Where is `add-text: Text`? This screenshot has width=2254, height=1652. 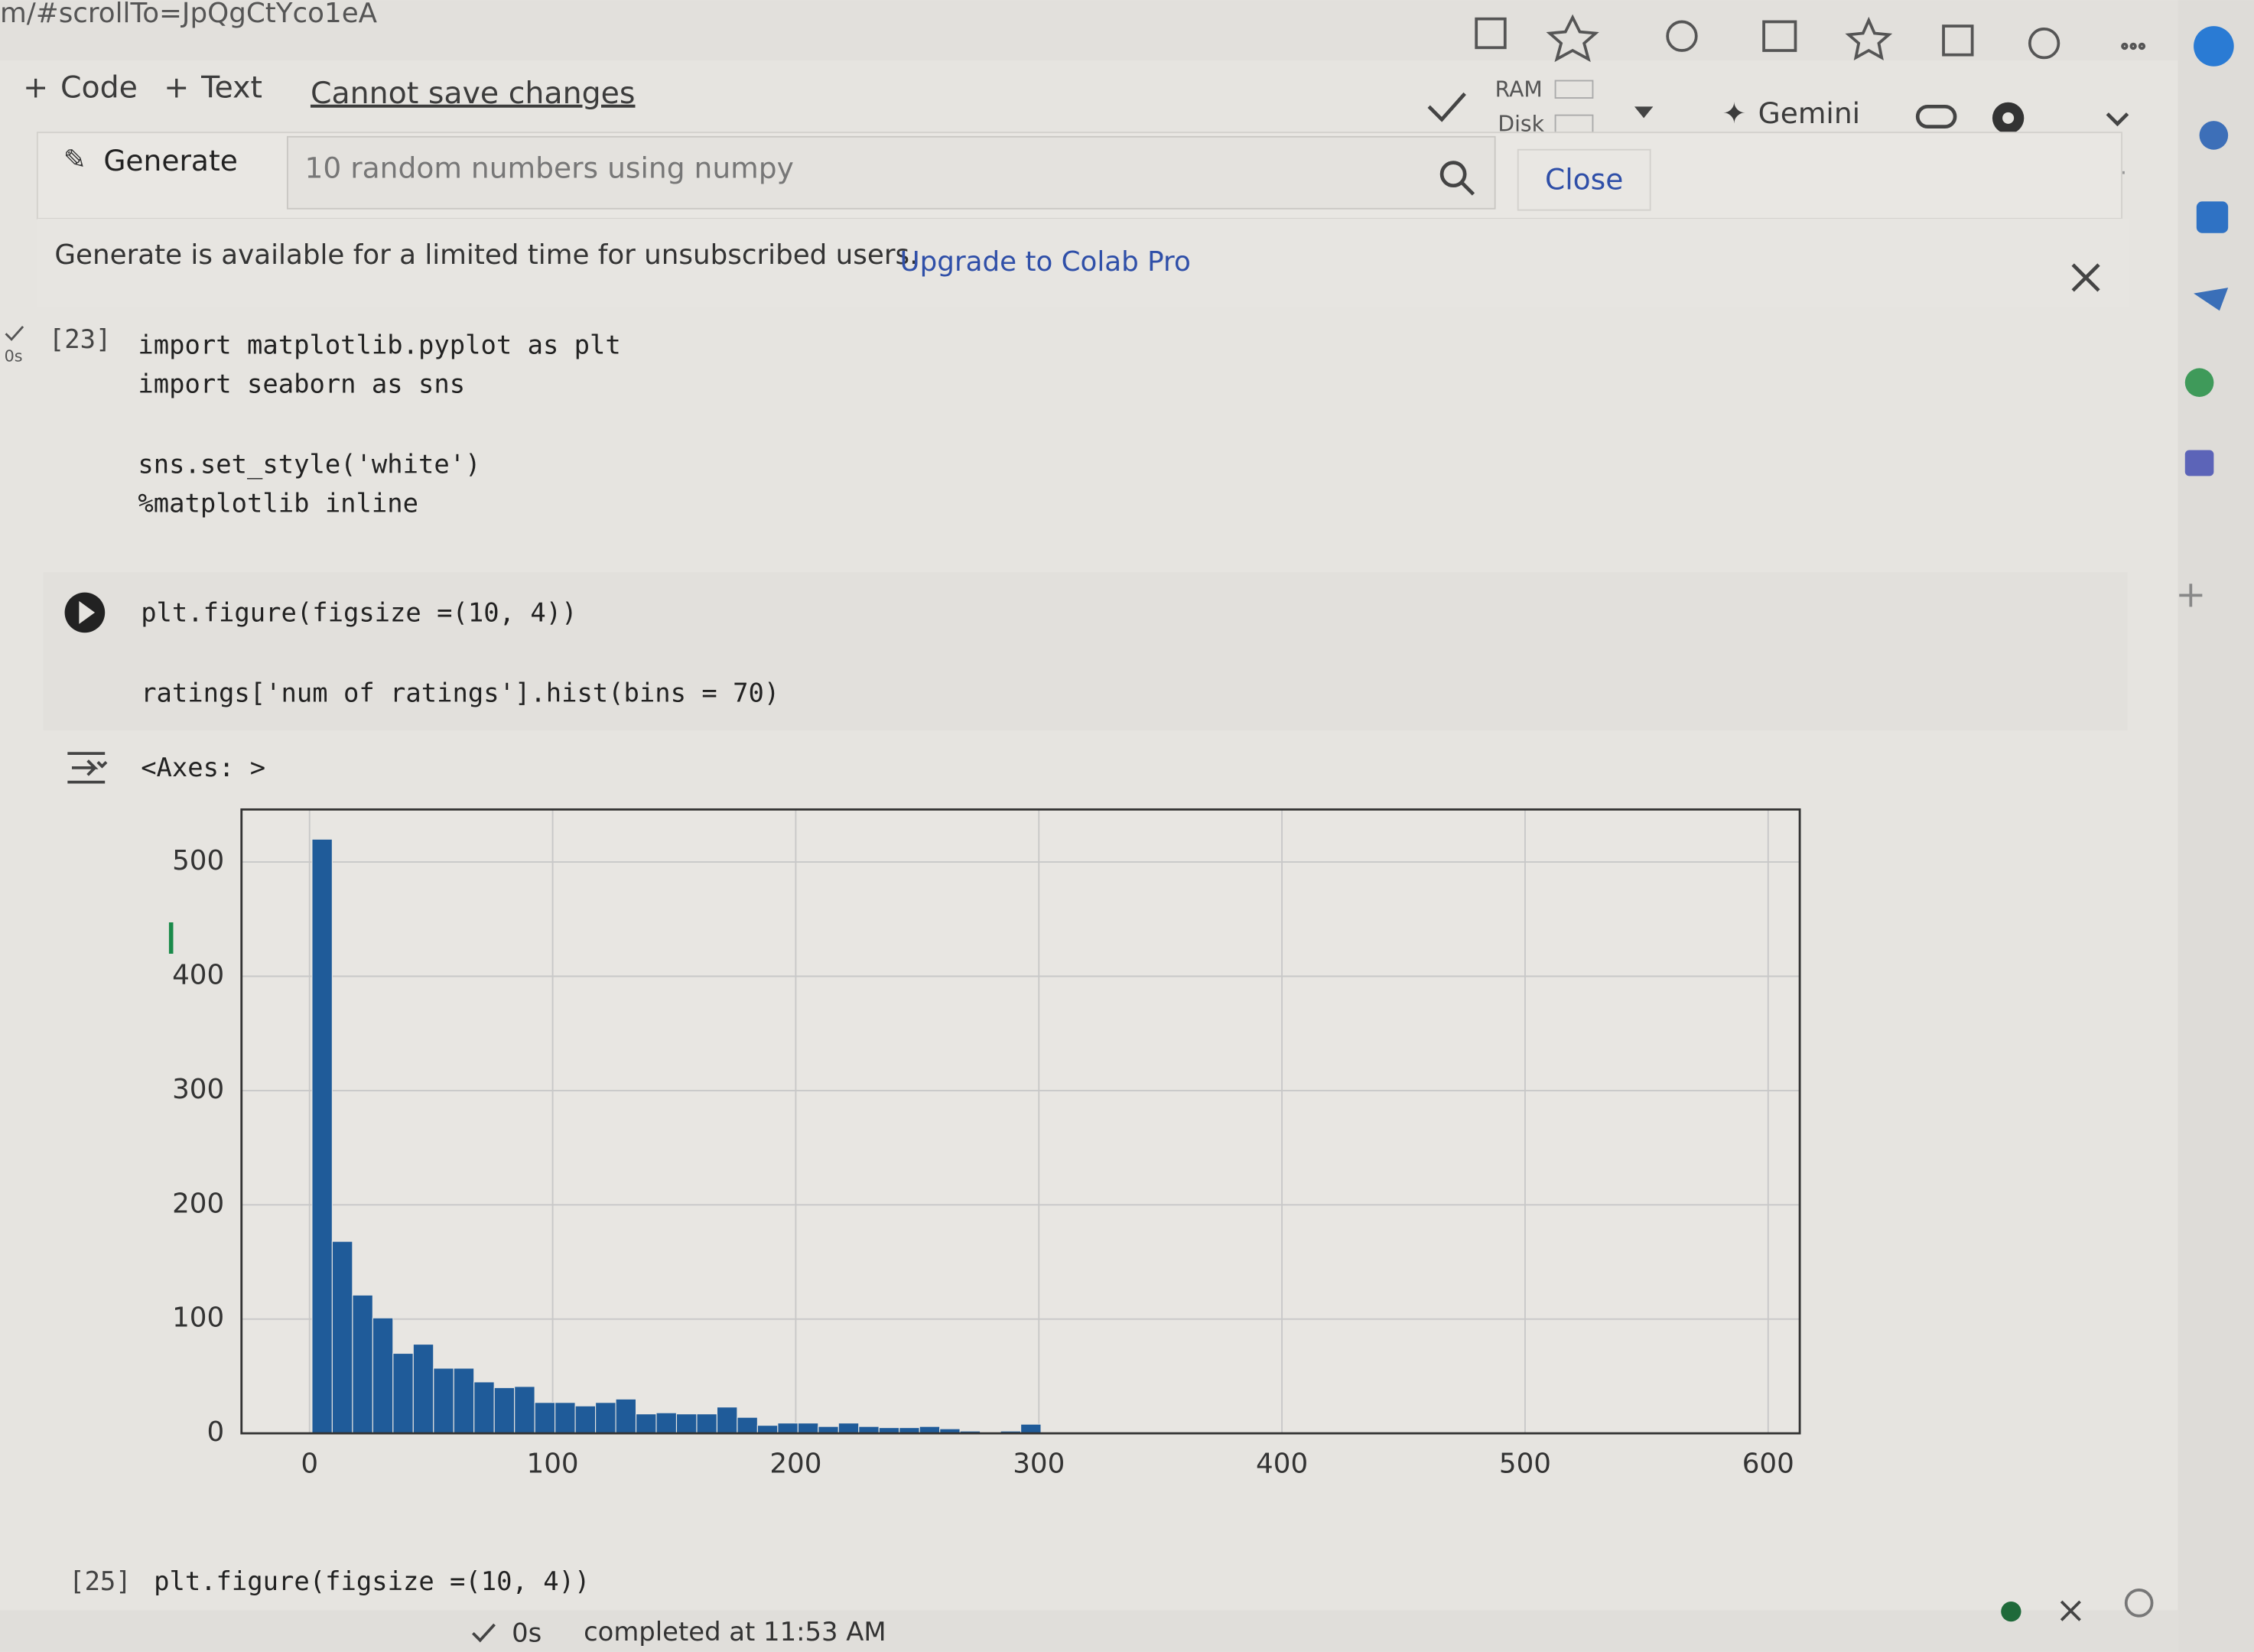
add-text: Text is located at coordinates (231, 87).